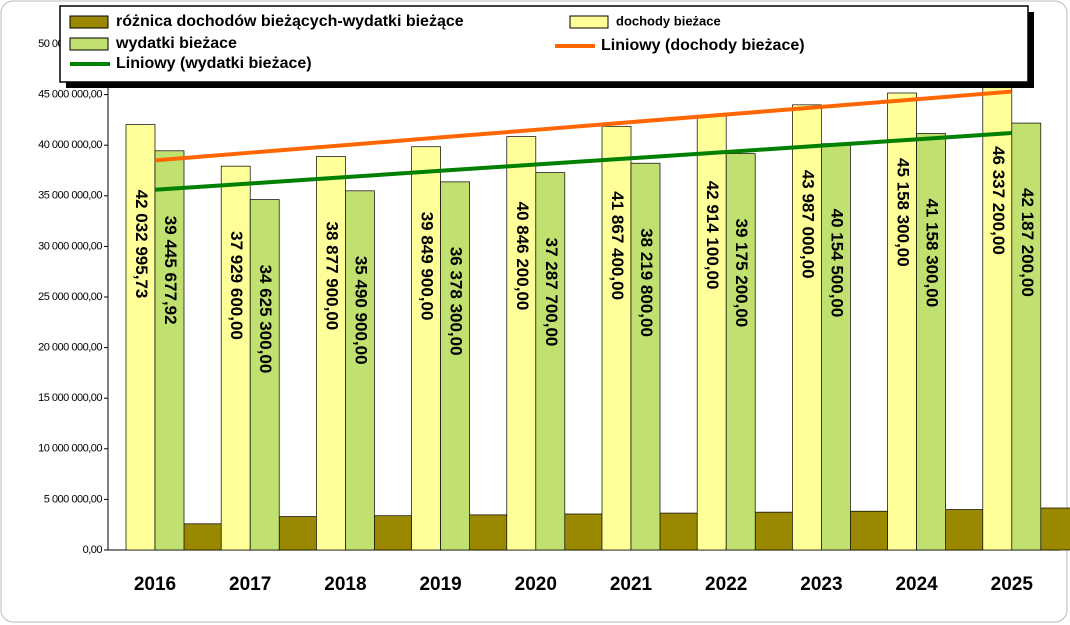  What do you see at coordinates (807, 224) in the screenshot?
I see `value-label: 43 987 000,00` at bounding box center [807, 224].